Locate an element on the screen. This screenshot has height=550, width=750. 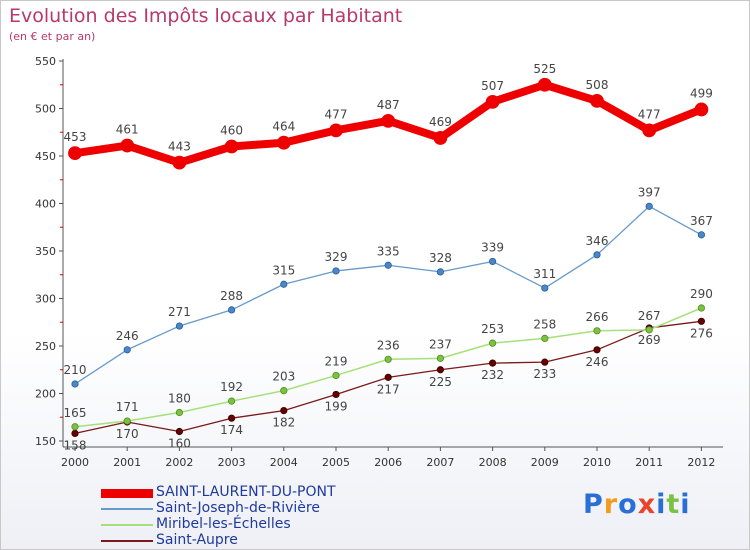
legend-label: SAINT-LAURENT-DU-PONT is located at coordinates (246, 492).